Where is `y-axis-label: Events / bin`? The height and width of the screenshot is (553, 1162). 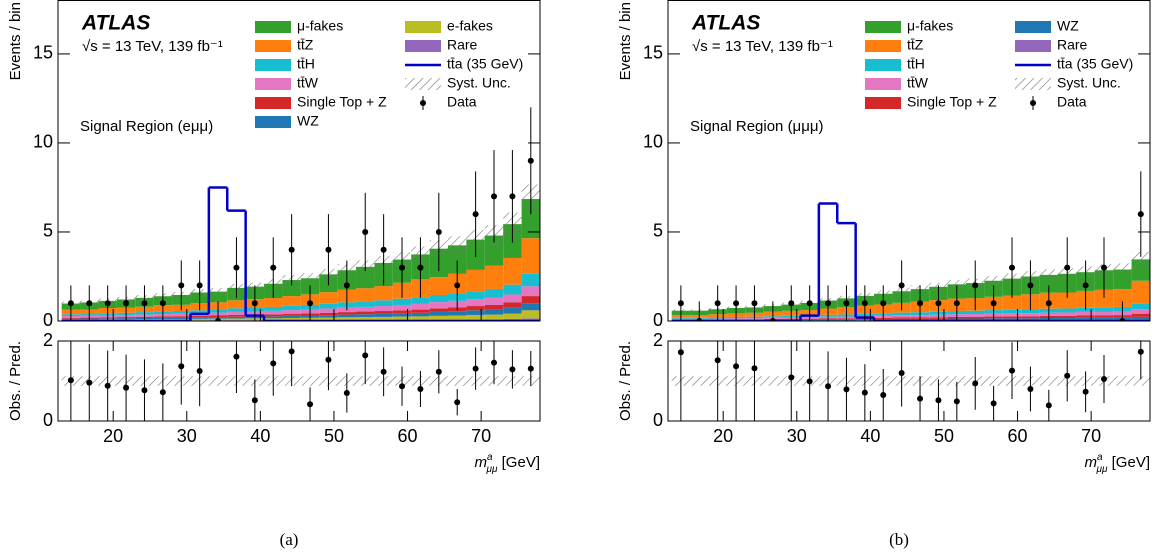
y-axis-label: Events / bin is located at coordinates (625, 41).